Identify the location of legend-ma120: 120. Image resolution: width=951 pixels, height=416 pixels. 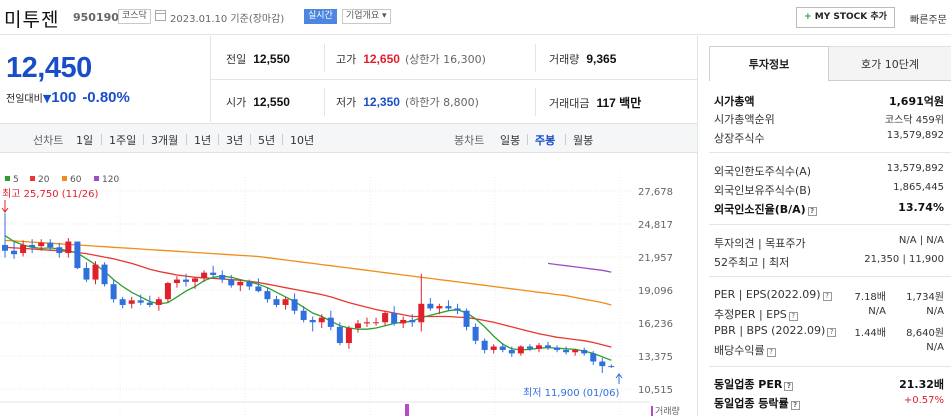
(106, 180).